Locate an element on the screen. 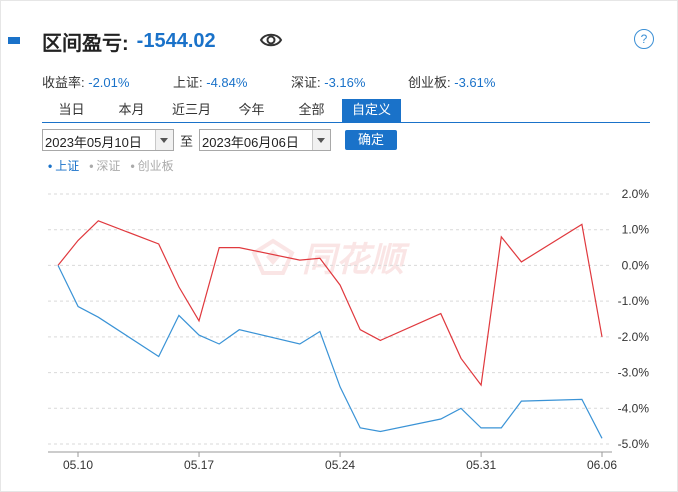  stat-return-value: -2.01% is located at coordinates (109, 82).